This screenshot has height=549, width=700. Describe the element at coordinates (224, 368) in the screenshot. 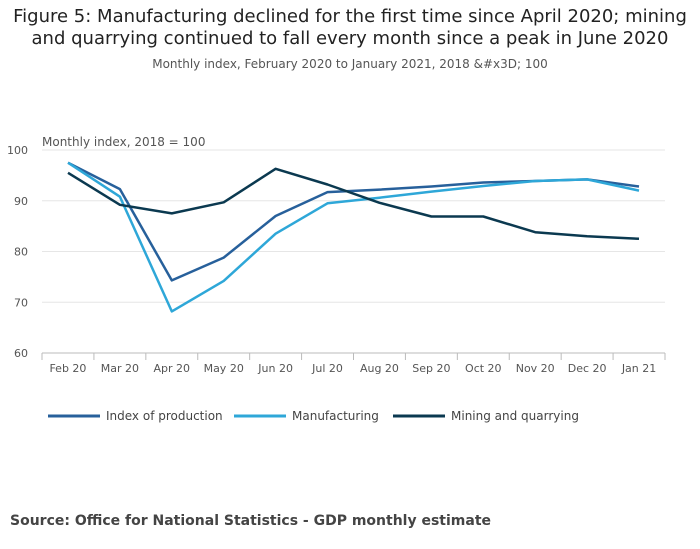

I see `x-tick-label: May 20` at that location.